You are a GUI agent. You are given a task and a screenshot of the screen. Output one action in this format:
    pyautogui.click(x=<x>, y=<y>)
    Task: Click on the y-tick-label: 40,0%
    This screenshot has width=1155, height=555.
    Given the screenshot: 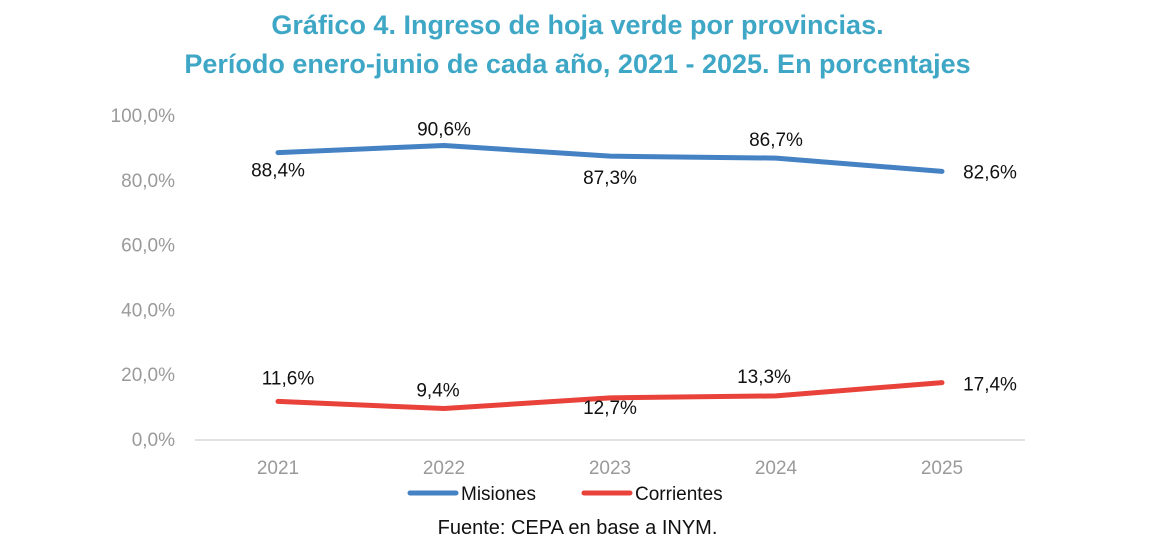 What is the action you would take?
    pyautogui.click(x=148, y=310)
    